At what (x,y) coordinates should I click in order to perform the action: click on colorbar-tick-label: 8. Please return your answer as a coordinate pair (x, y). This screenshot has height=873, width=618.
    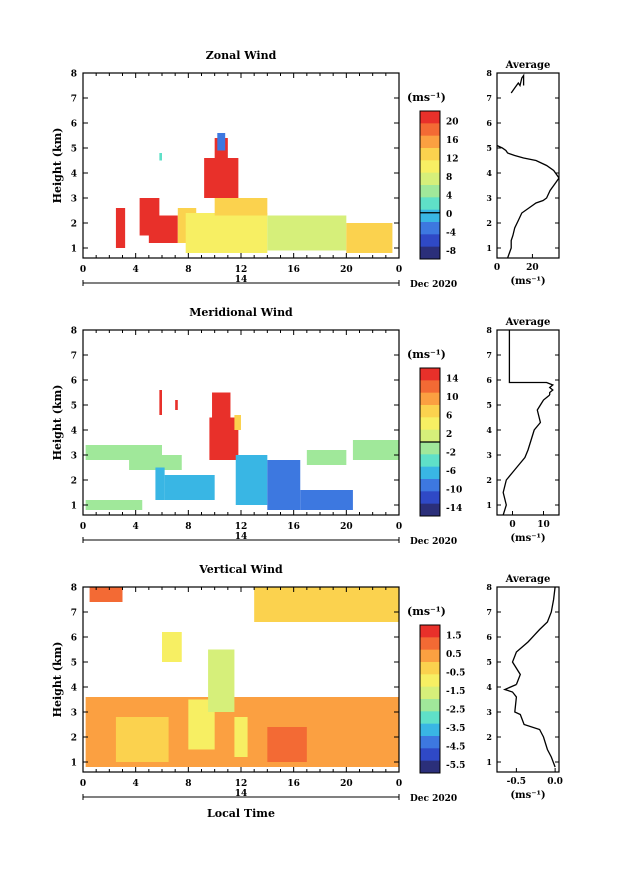
    Looking at the image, I should click on (449, 178).